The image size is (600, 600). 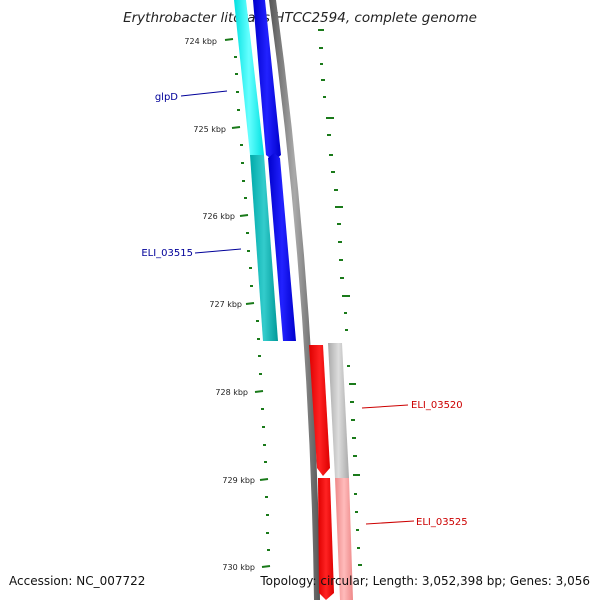 I want to click on label-connector-glpD, so click(x=204, y=93).